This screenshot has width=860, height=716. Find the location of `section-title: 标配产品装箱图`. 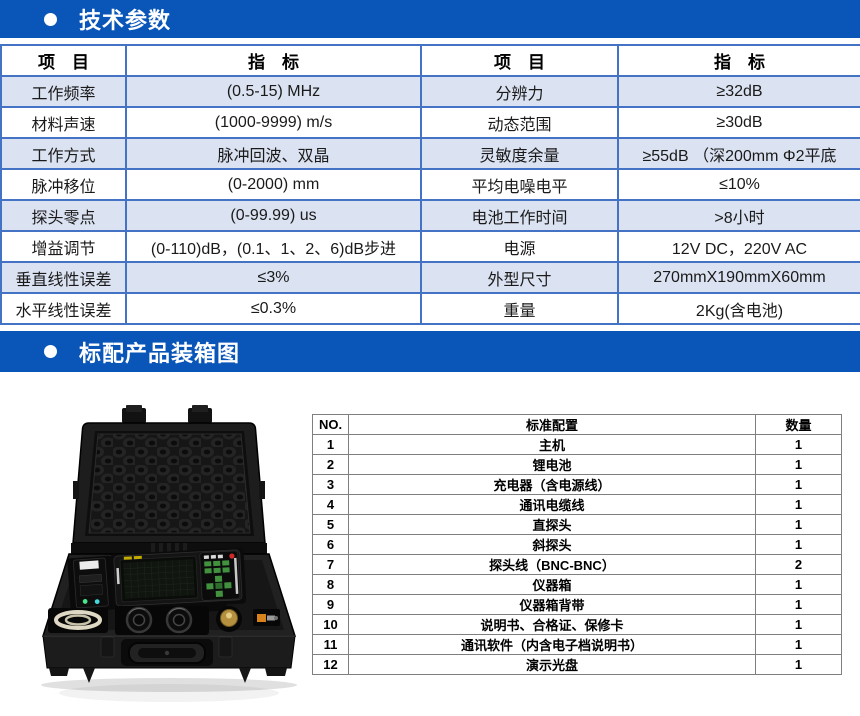

section-title: 标配产品装箱图 is located at coordinates (160, 353).